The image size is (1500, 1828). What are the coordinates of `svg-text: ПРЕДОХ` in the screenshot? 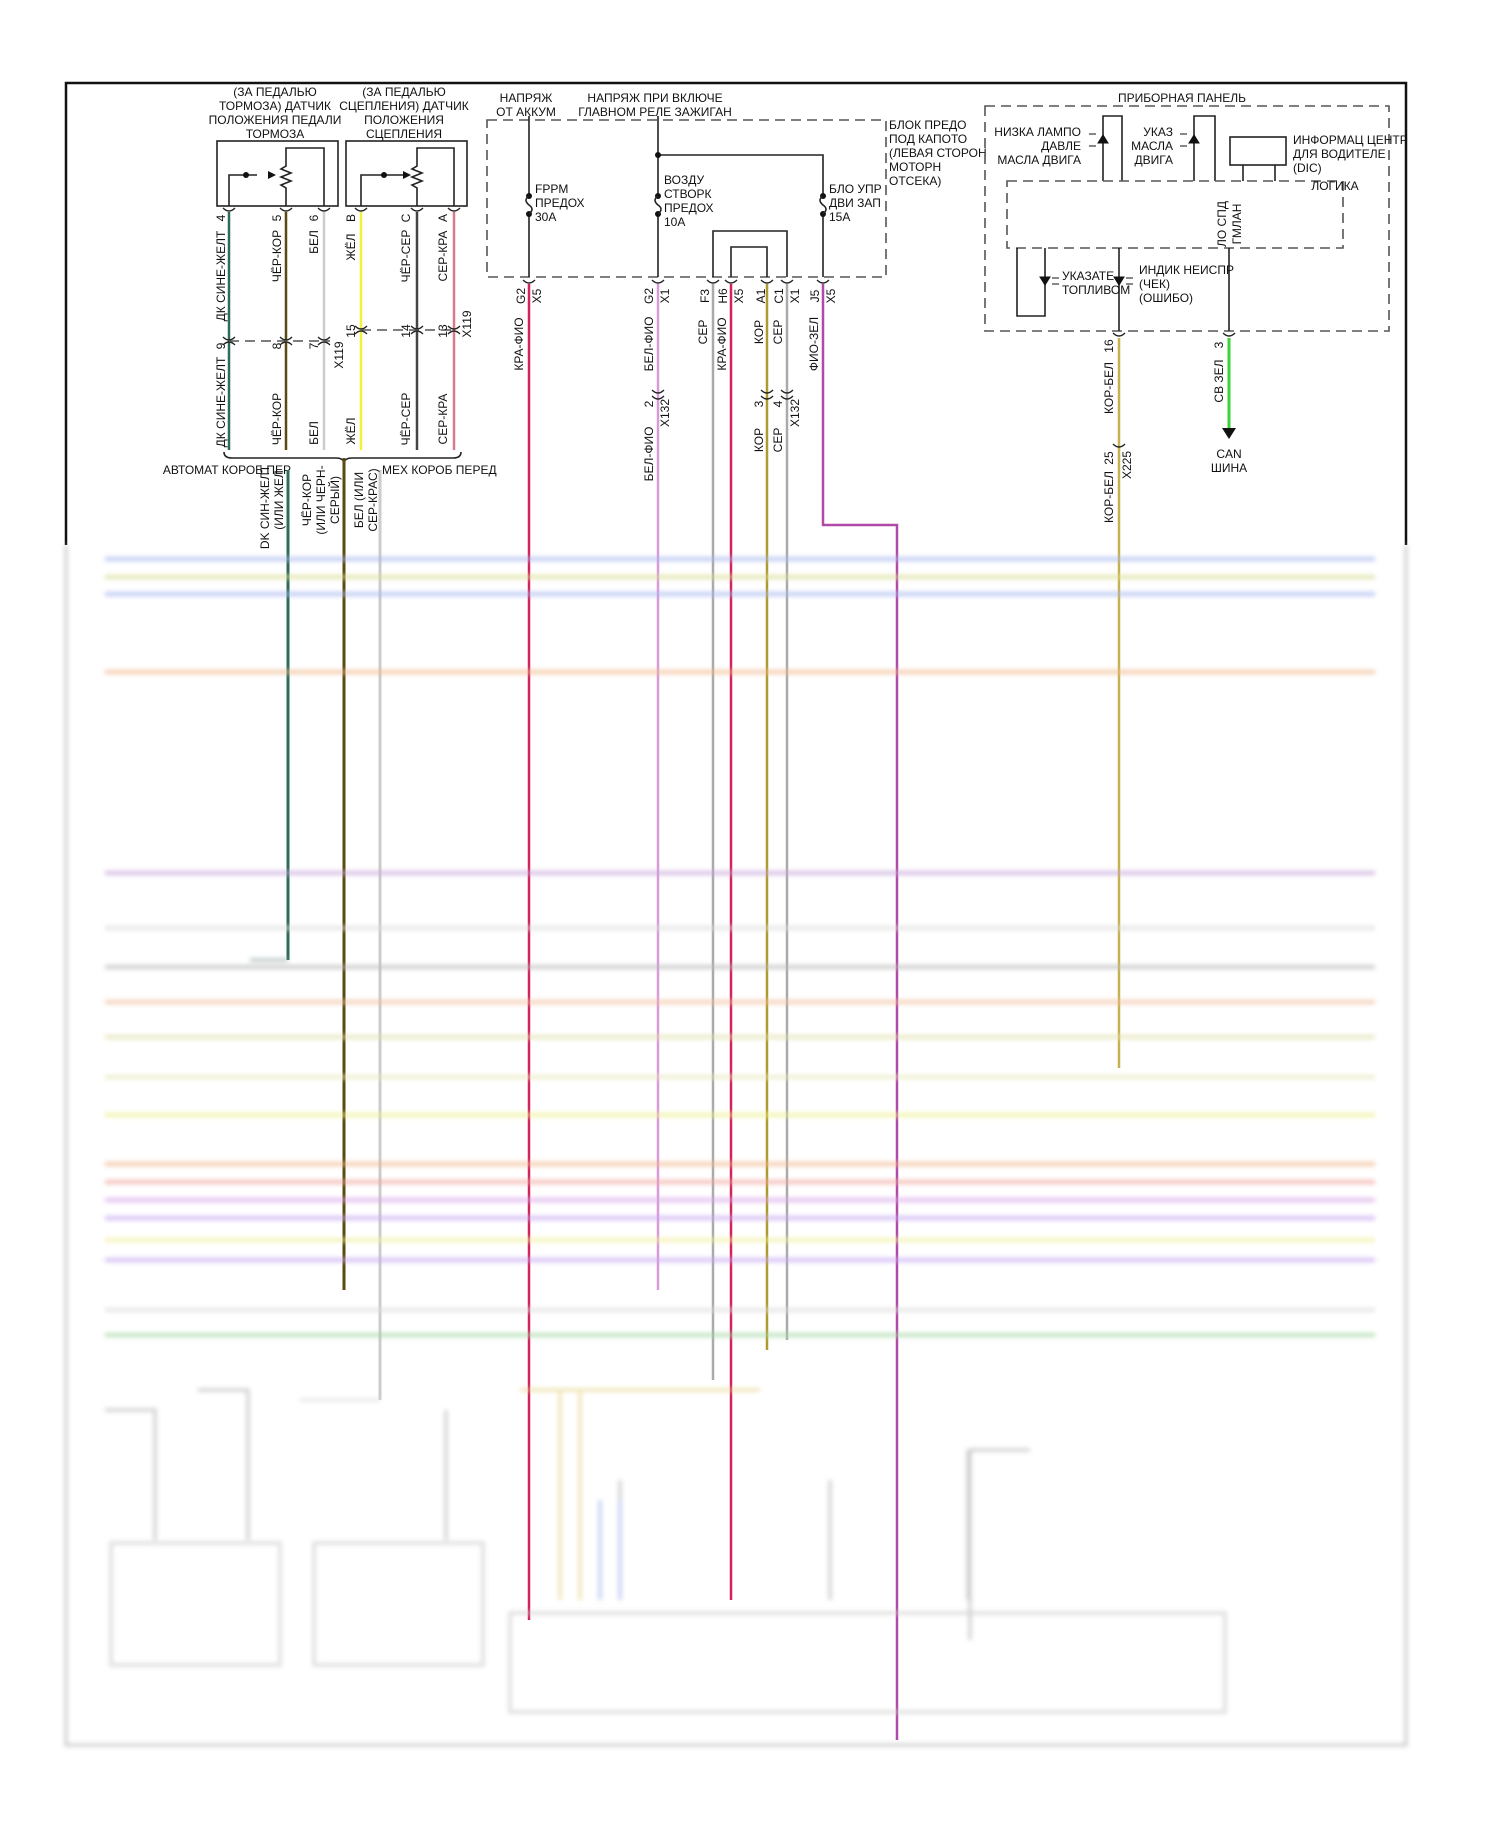 It's located at (689, 208).